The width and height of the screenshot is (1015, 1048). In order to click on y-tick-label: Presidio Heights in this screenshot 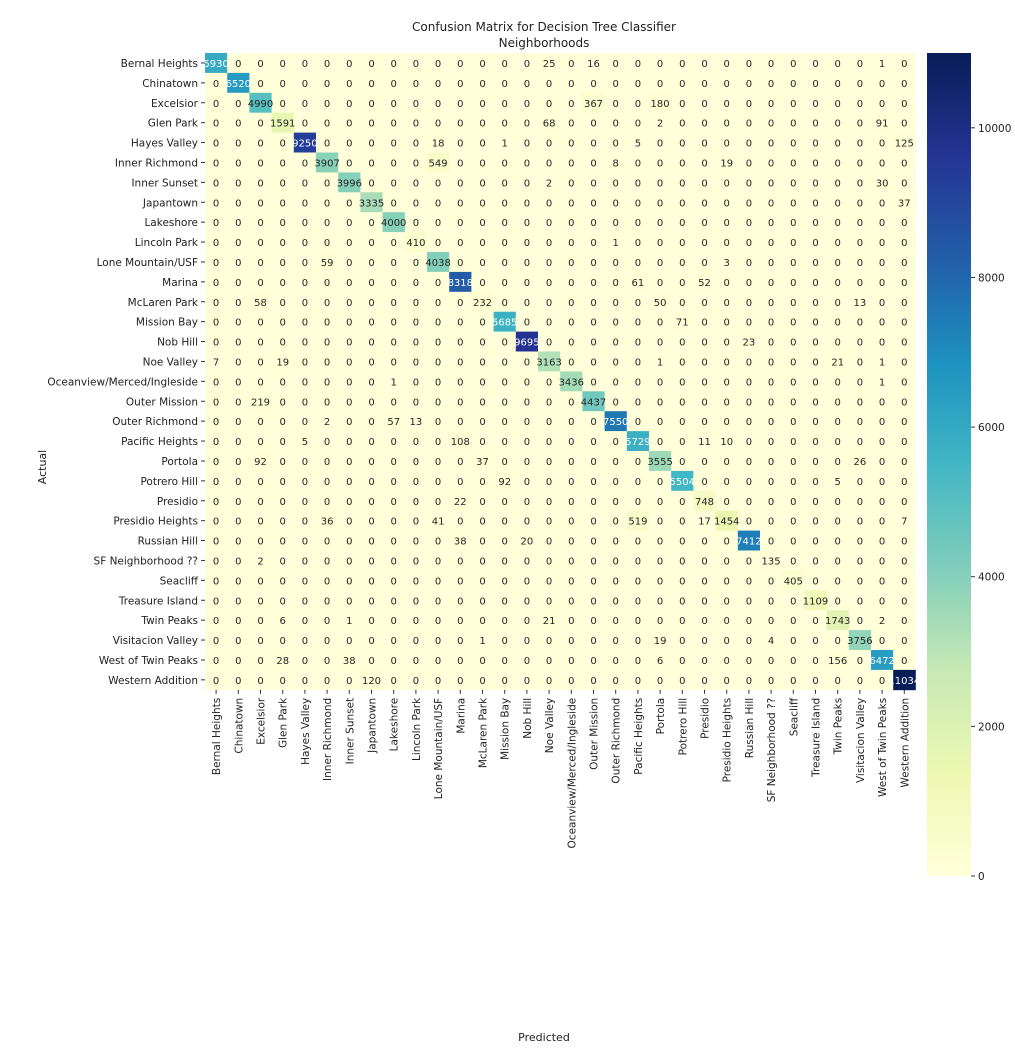, I will do `click(155, 522)`.